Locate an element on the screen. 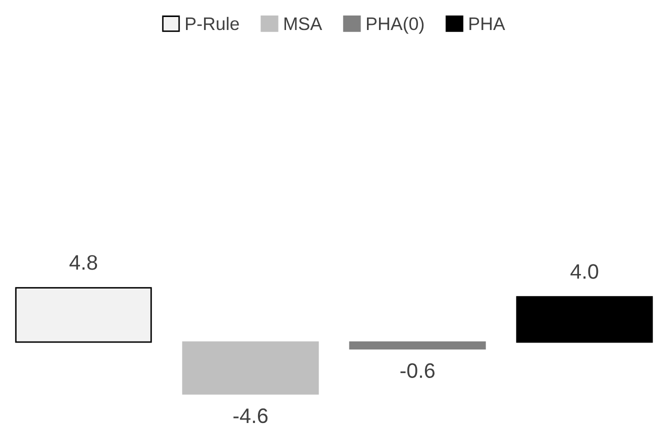 The image size is (668, 438). legend-label: MSA is located at coordinates (303, 23).